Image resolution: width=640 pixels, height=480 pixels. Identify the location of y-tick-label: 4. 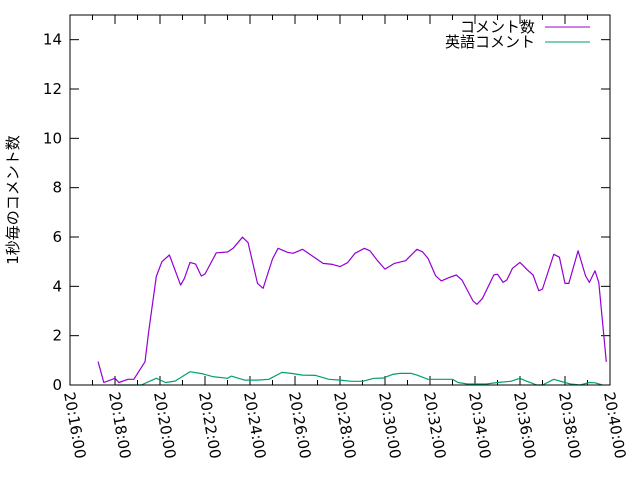
(57, 286).